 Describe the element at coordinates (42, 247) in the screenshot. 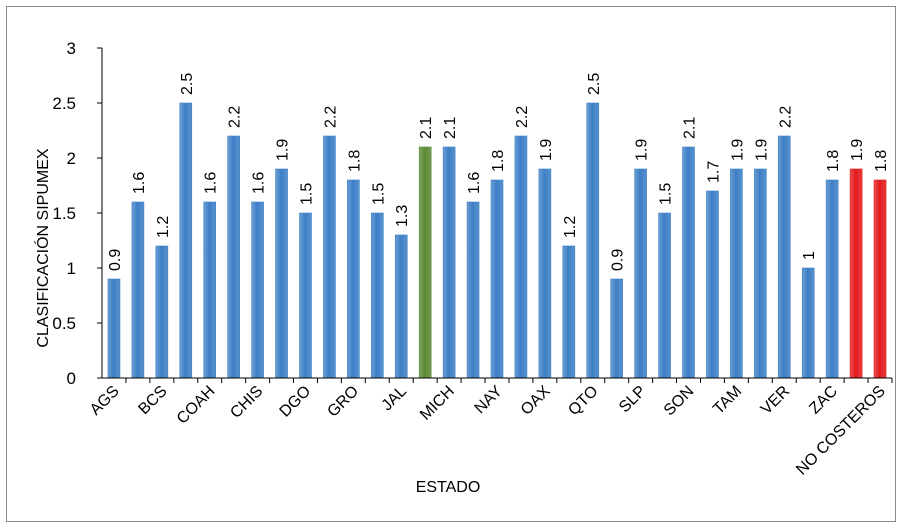

I see `y-axis-title: CLASIFICACIÓN SIPUMEX` at that location.